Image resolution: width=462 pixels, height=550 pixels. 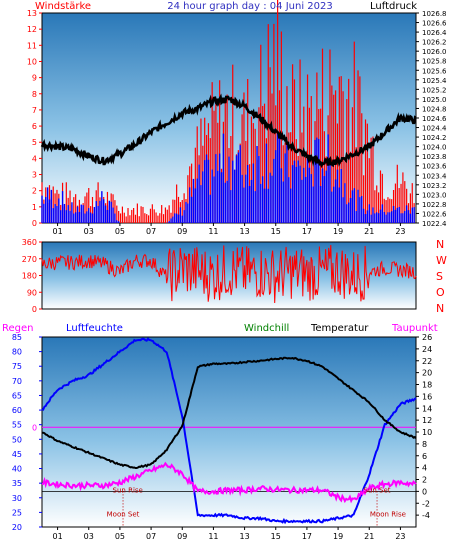 I want to click on left-tick-label: 13, so click(x=32, y=13).